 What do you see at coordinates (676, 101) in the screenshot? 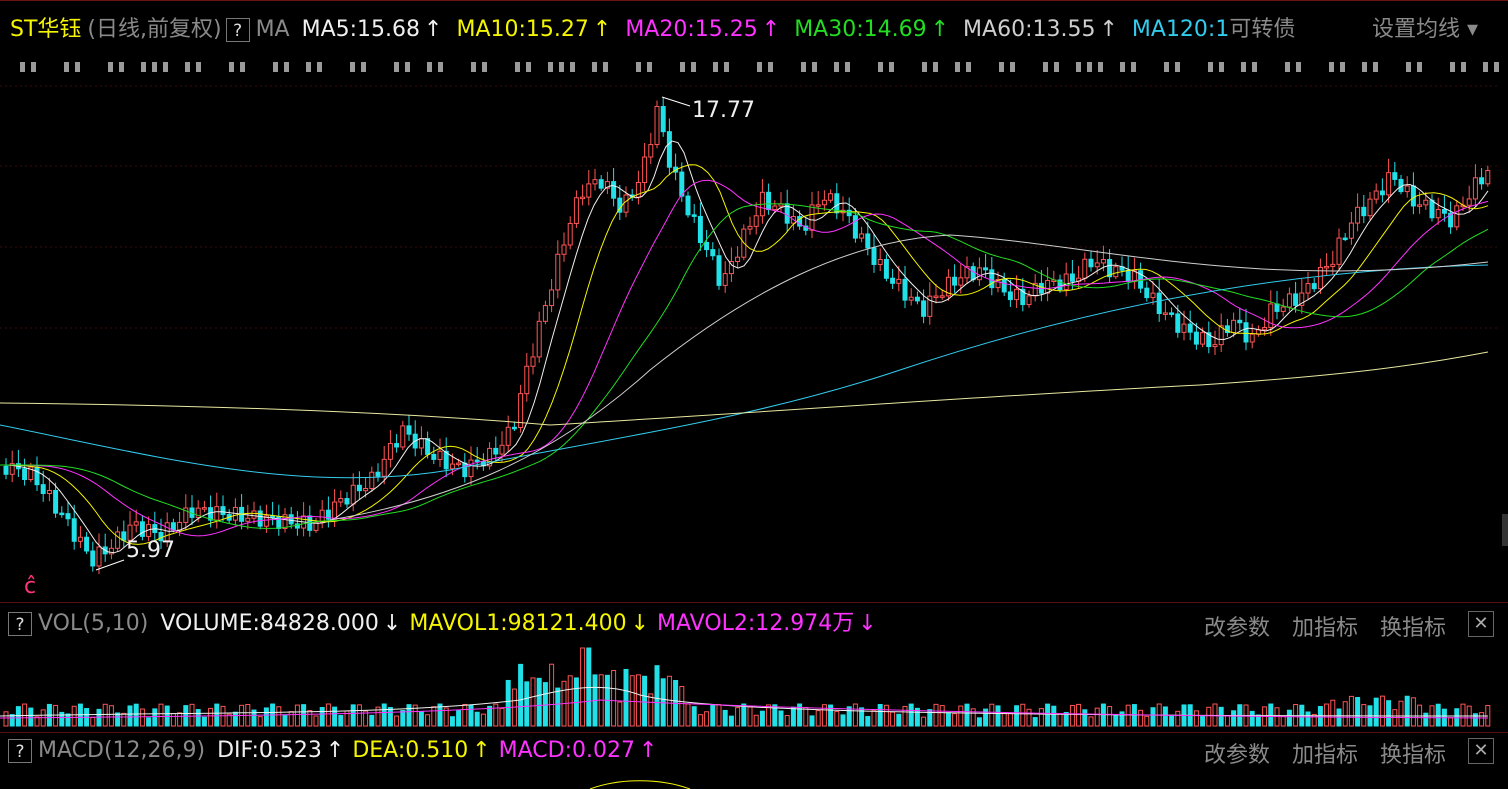
I see `high-pointer` at bounding box center [676, 101].